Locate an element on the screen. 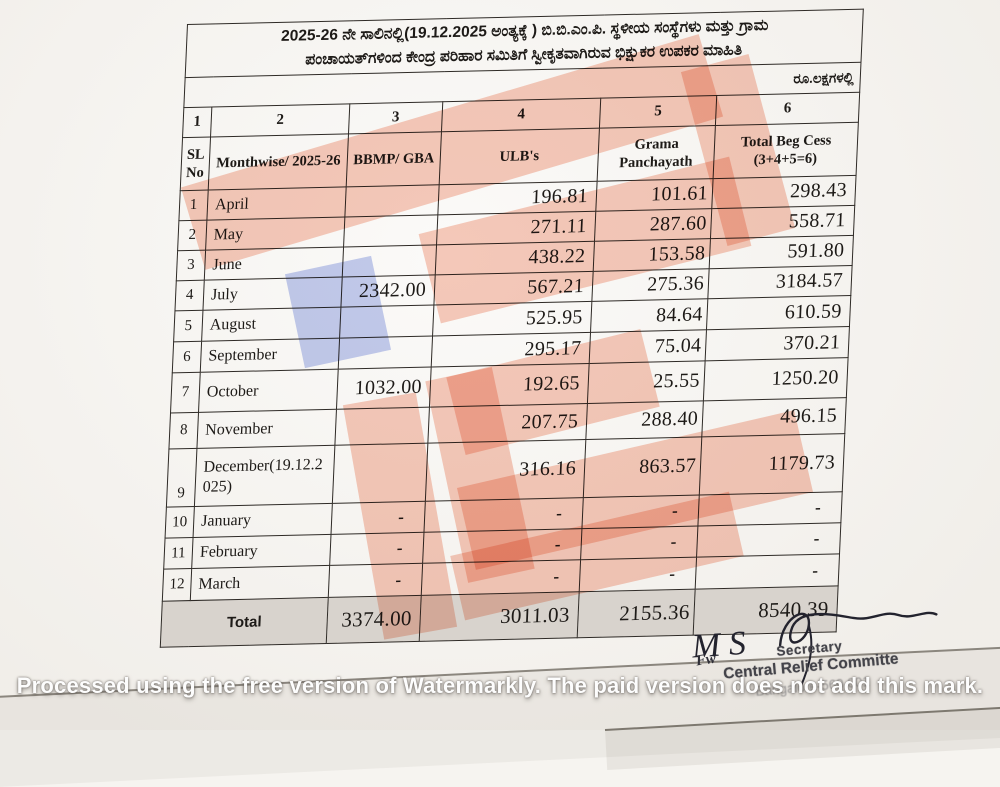 The width and height of the screenshot is (1000, 787). column-number: 1 is located at coordinates (197, 122).